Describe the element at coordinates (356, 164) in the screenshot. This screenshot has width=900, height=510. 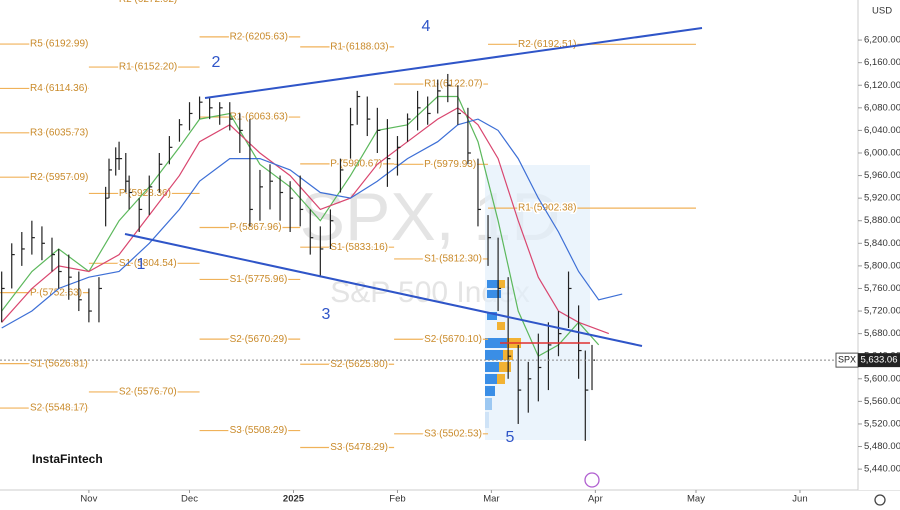
I see `pivot-label: P (5980.67)` at that location.